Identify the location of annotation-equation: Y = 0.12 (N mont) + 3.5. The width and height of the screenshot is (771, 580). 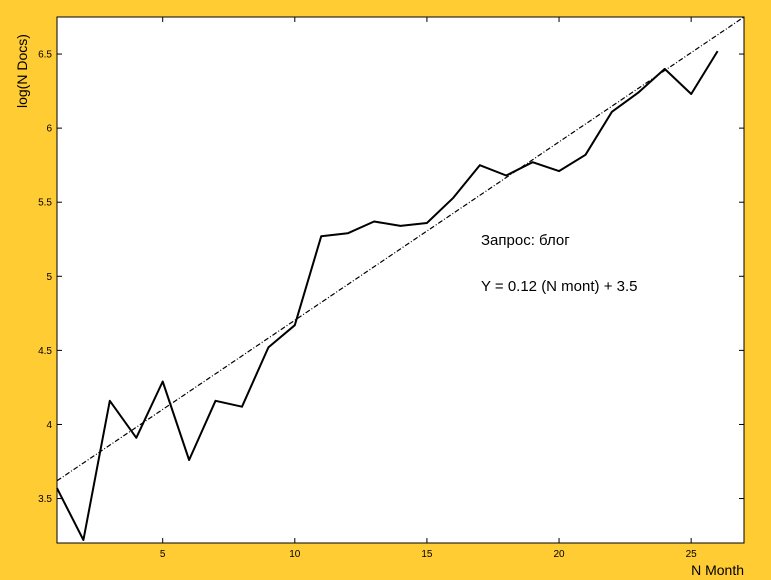
(559, 286).